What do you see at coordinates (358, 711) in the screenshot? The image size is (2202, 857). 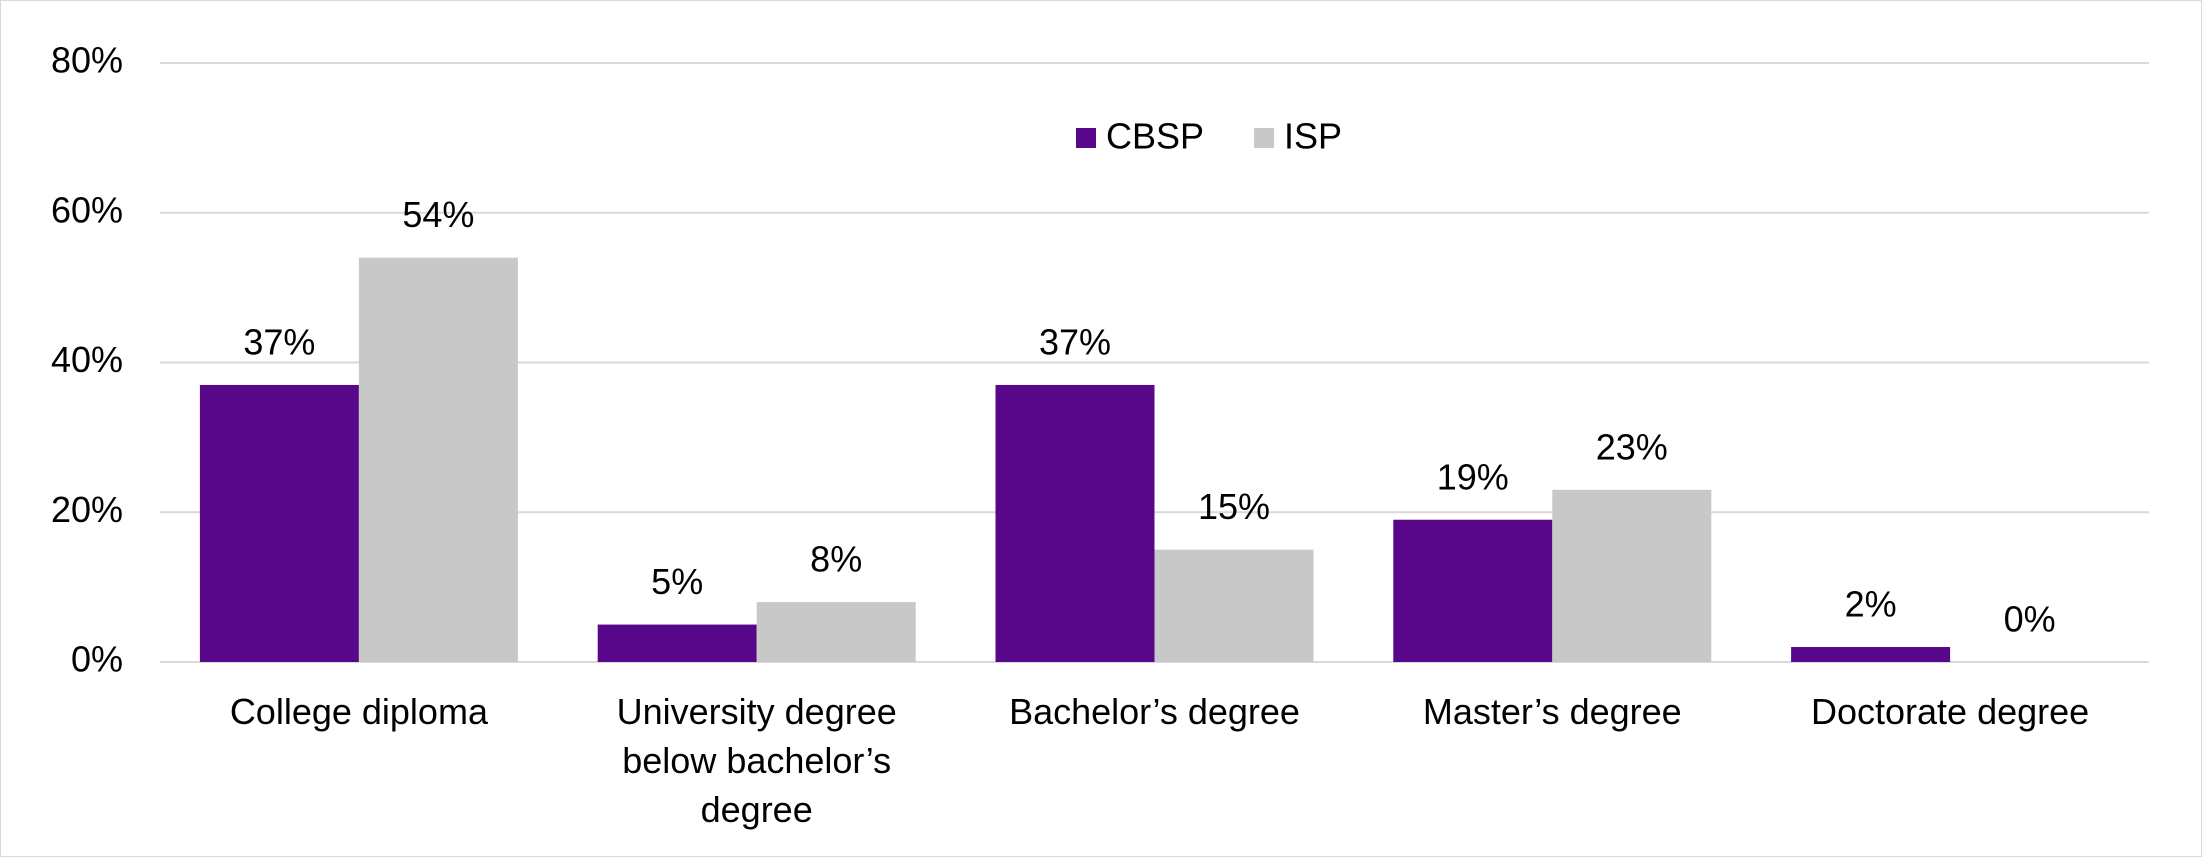 I see `x-tick-label: College diploma` at bounding box center [358, 711].